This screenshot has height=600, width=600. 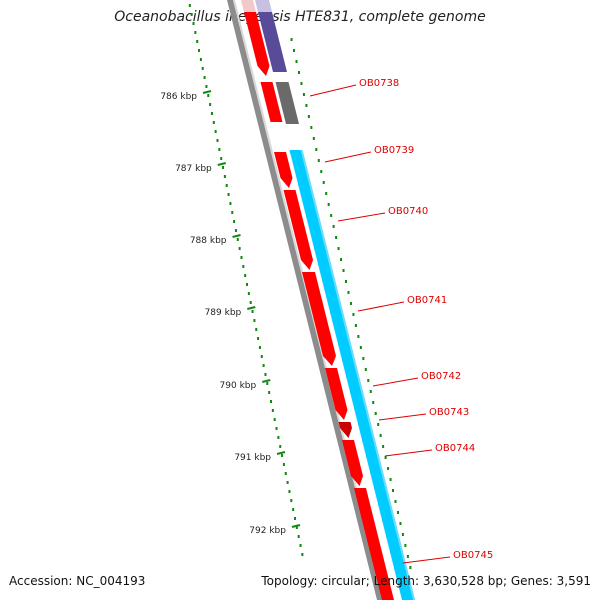 What do you see at coordinates (272, 42) in the screenshot?
I see `purple-segment` at bounding box center [272, 42].